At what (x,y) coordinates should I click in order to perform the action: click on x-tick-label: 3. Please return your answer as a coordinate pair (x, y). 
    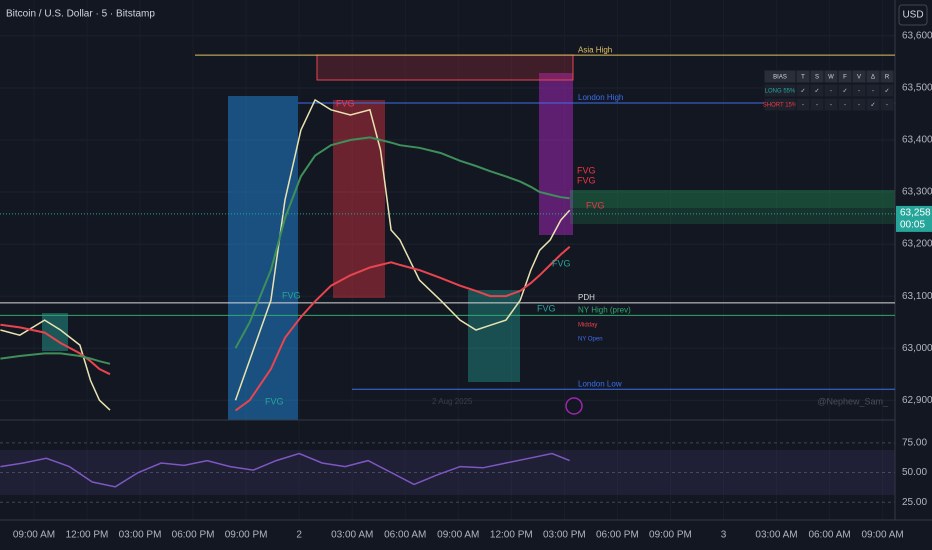
    Looking at the image, I should click on (724, 535).